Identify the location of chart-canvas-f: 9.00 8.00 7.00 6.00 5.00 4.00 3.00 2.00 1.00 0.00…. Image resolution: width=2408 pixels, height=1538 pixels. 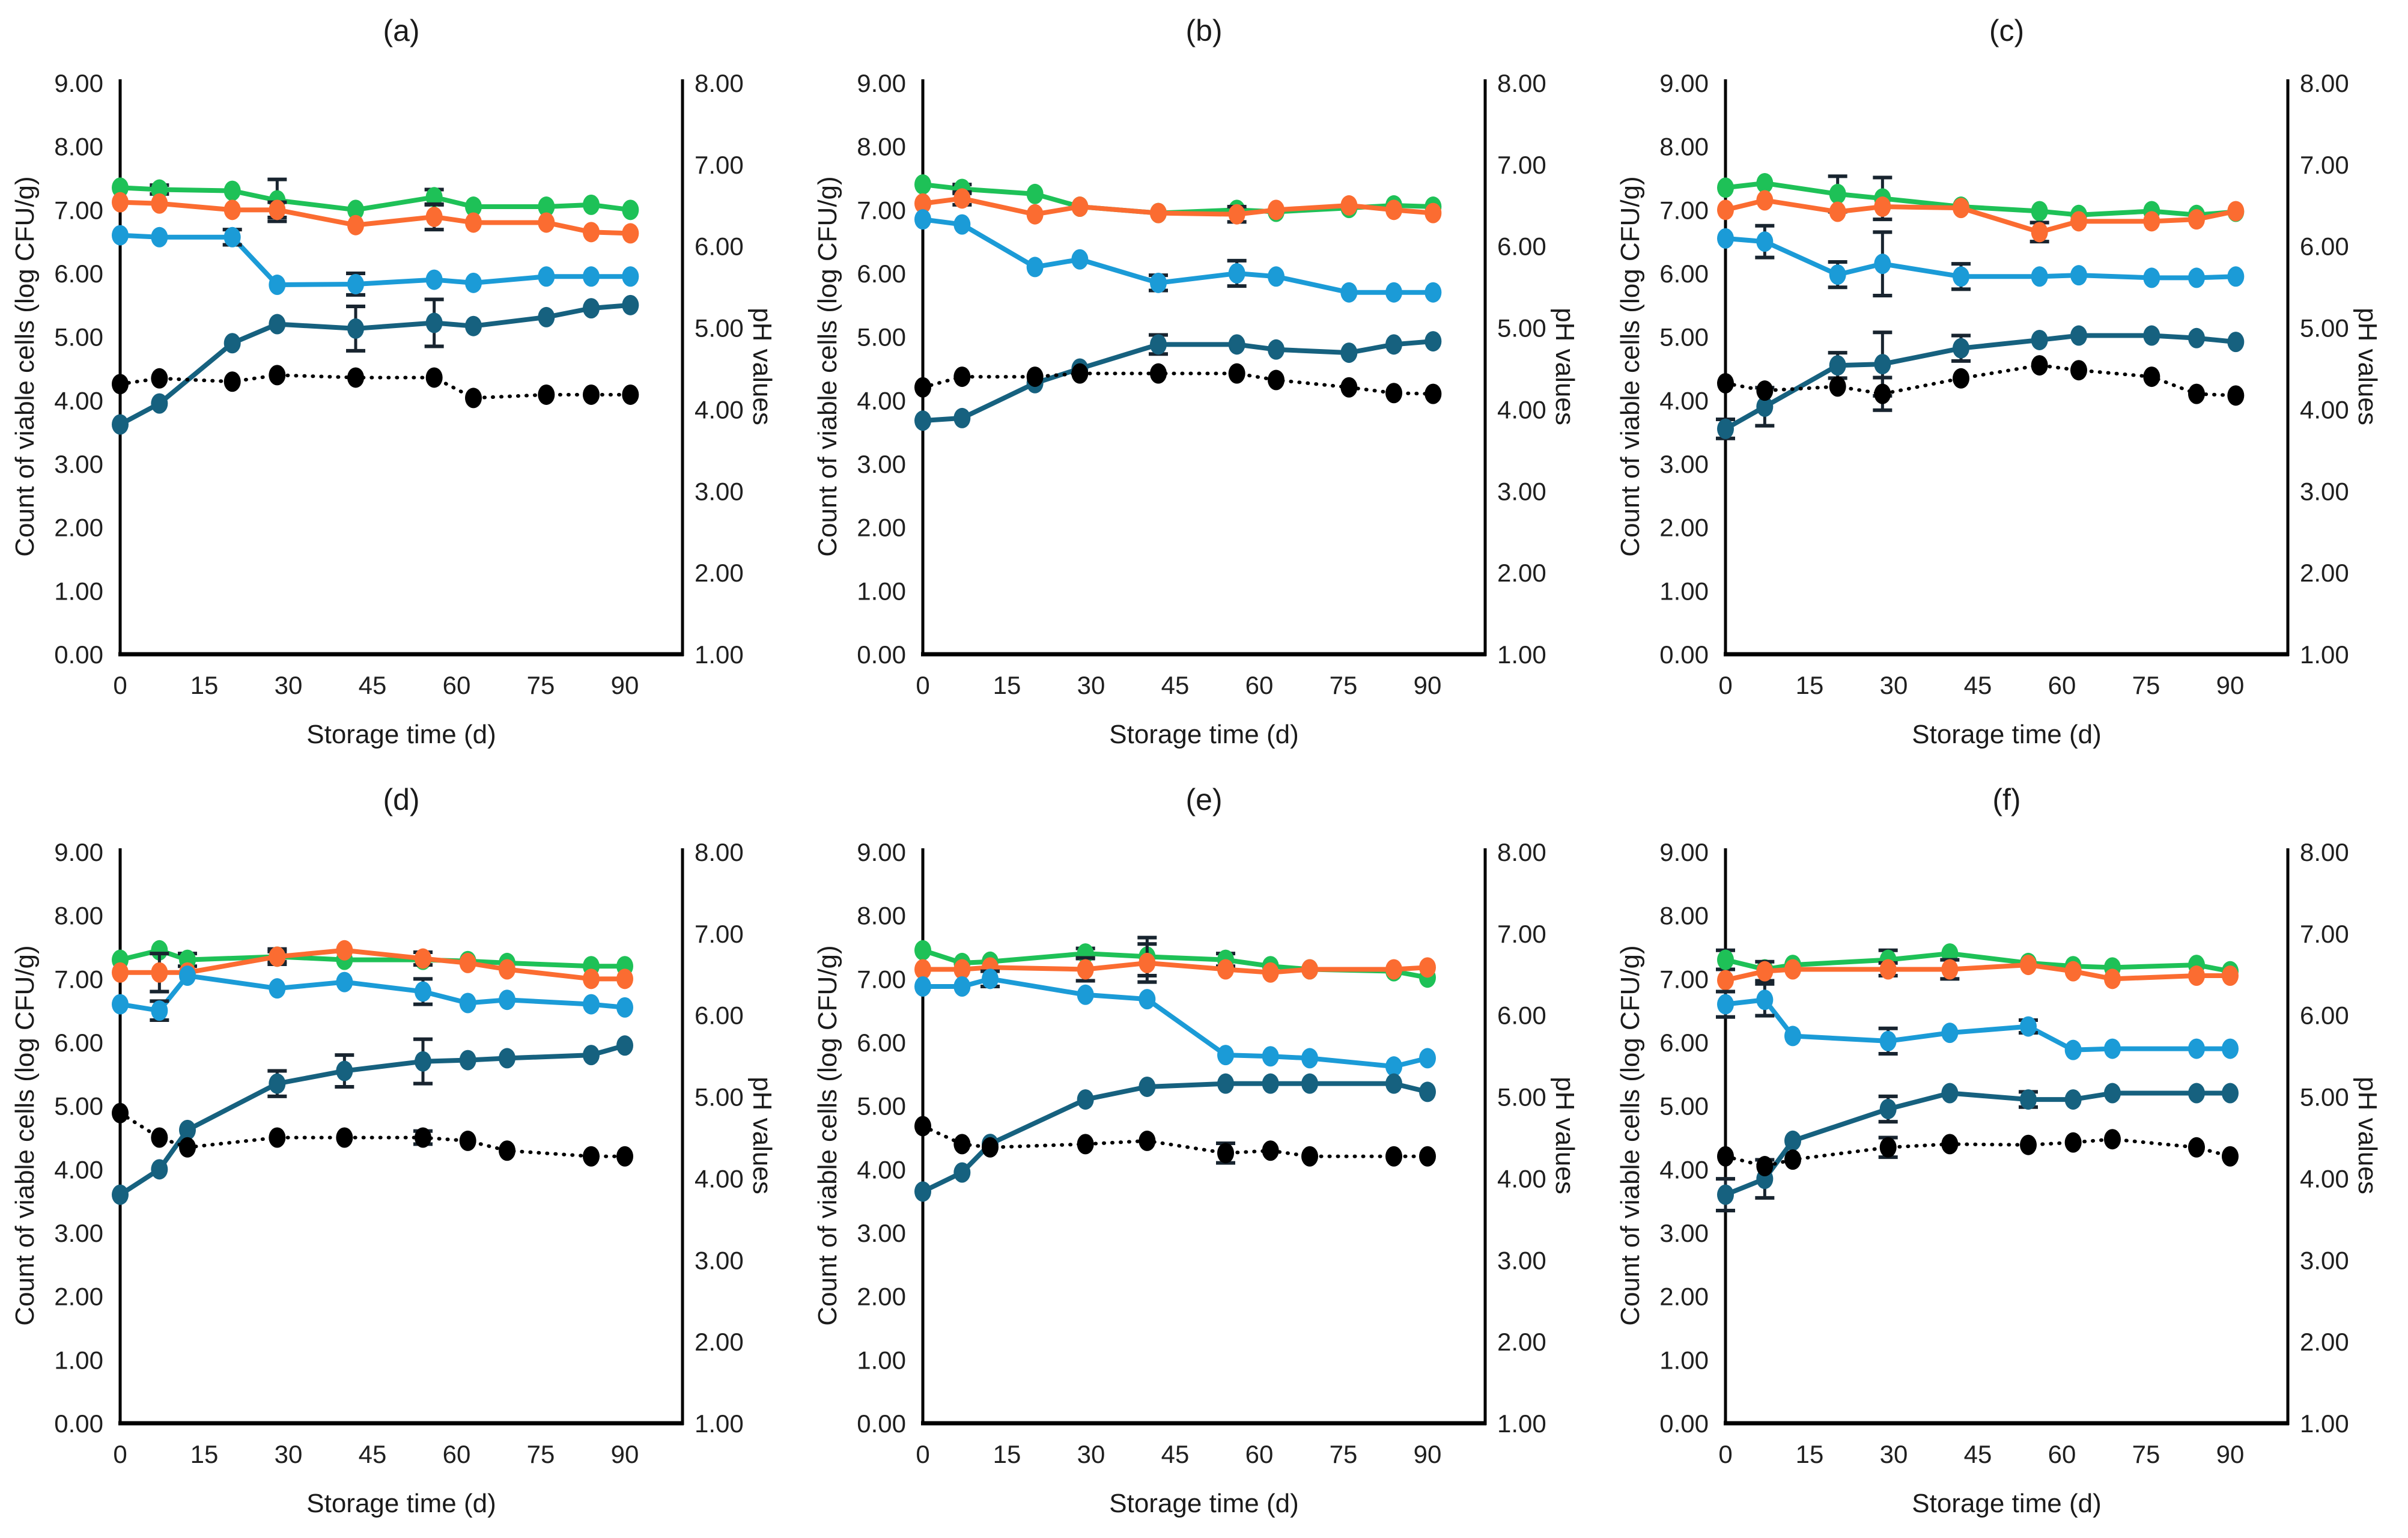
(2004, 1153).